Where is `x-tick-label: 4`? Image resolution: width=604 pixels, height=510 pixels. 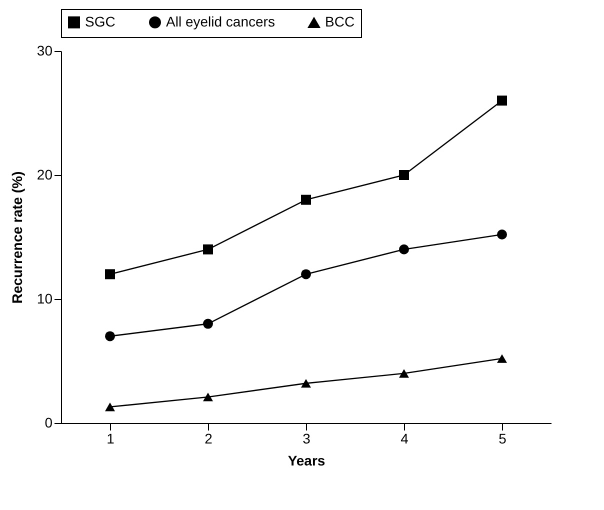 x-tick-label: 4 is located at coordinates (404, 438).